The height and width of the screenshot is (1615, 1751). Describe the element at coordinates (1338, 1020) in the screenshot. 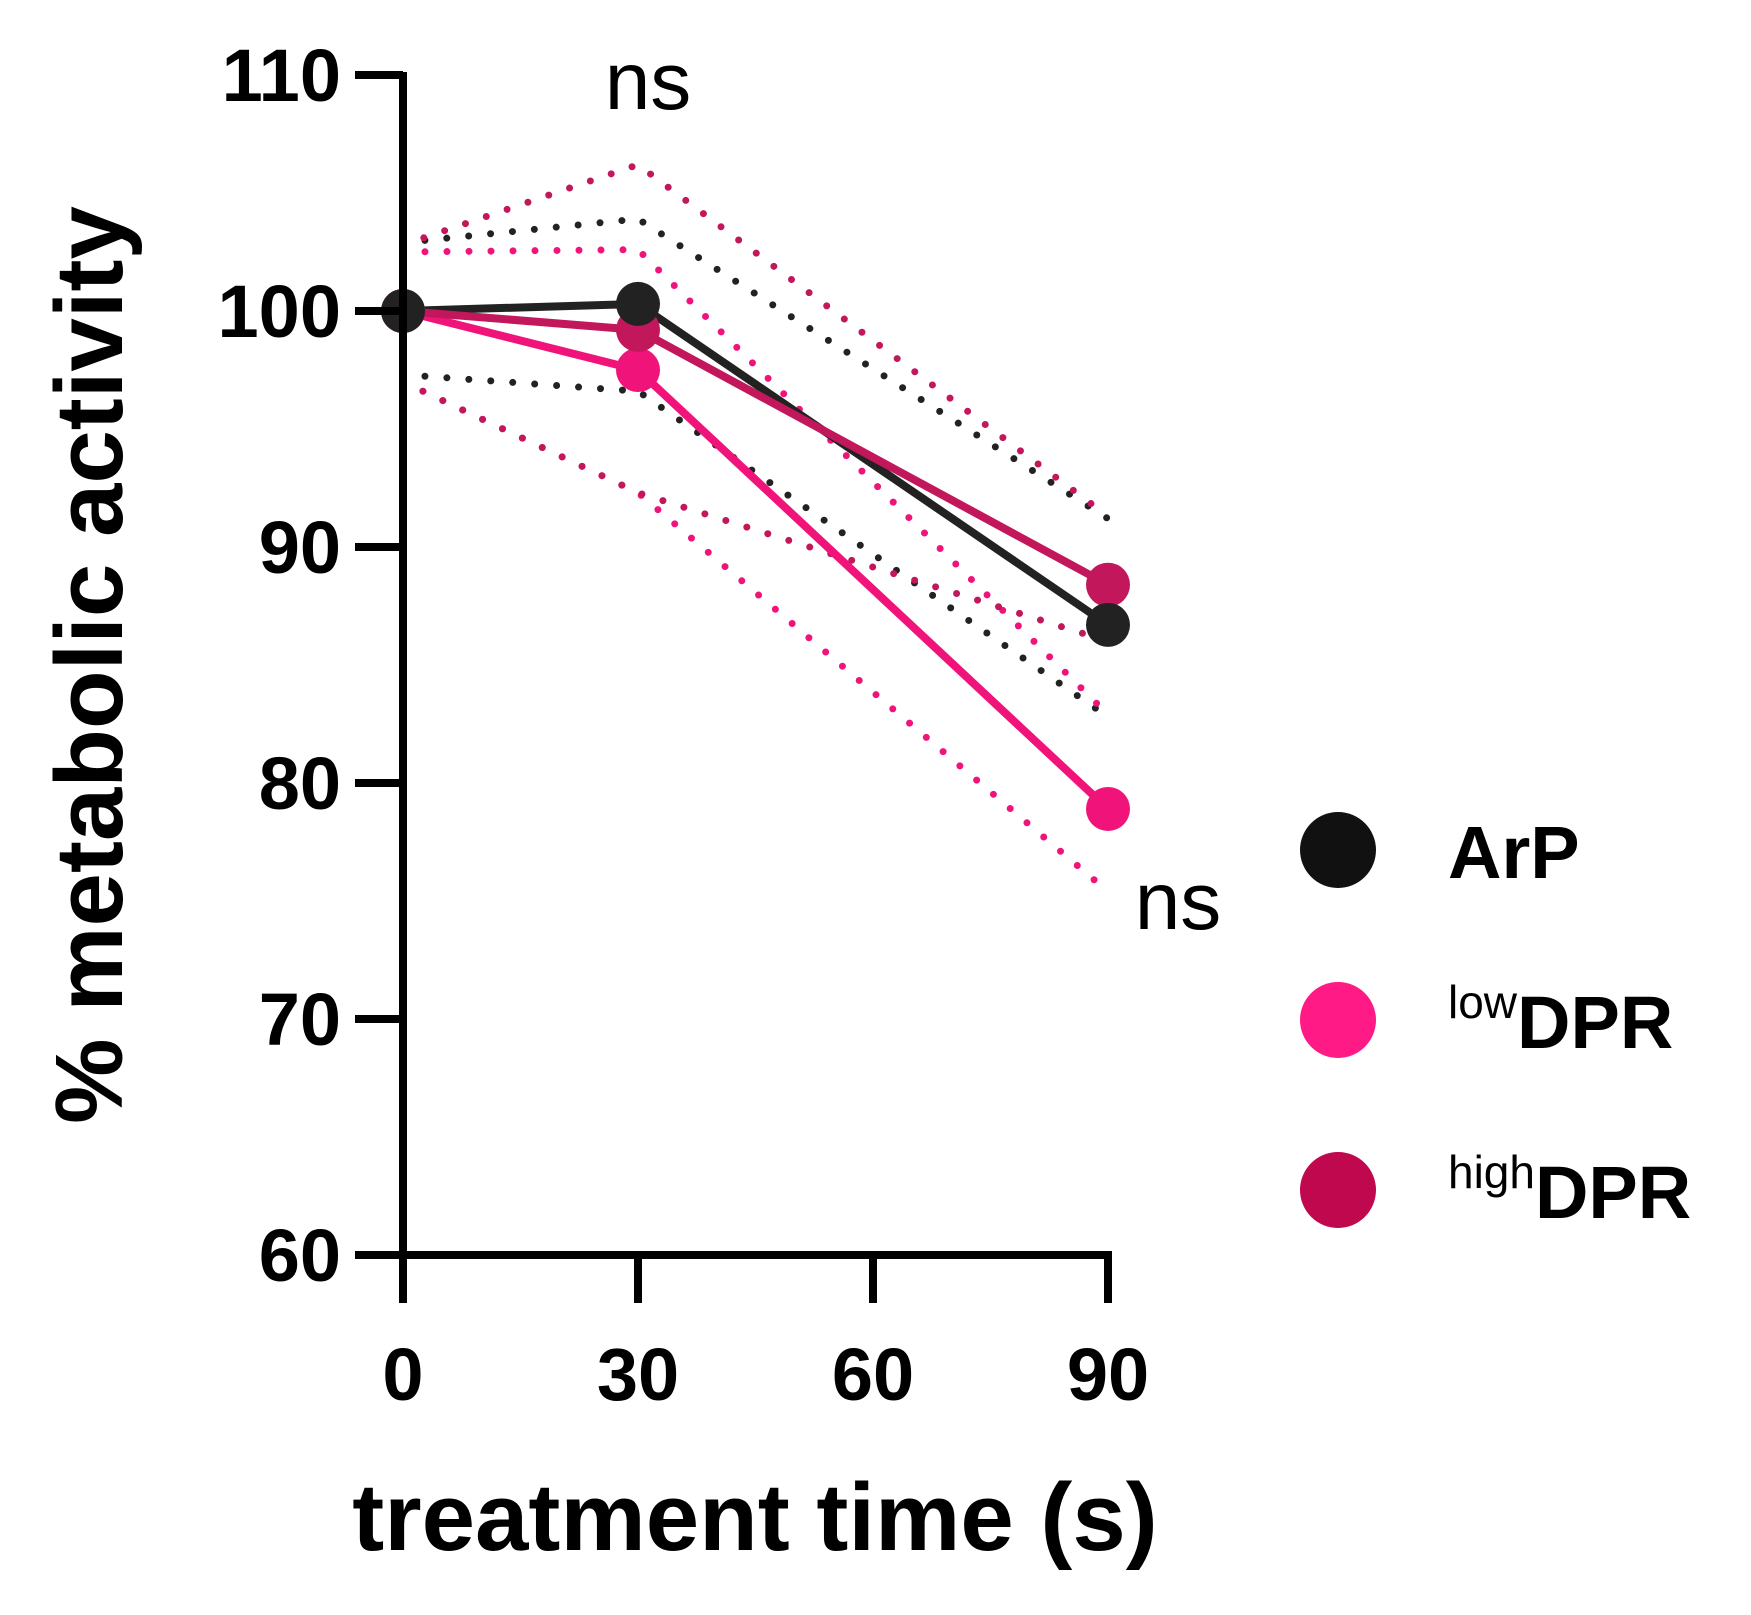

I see `legend-marker-lowDPR` at that location.